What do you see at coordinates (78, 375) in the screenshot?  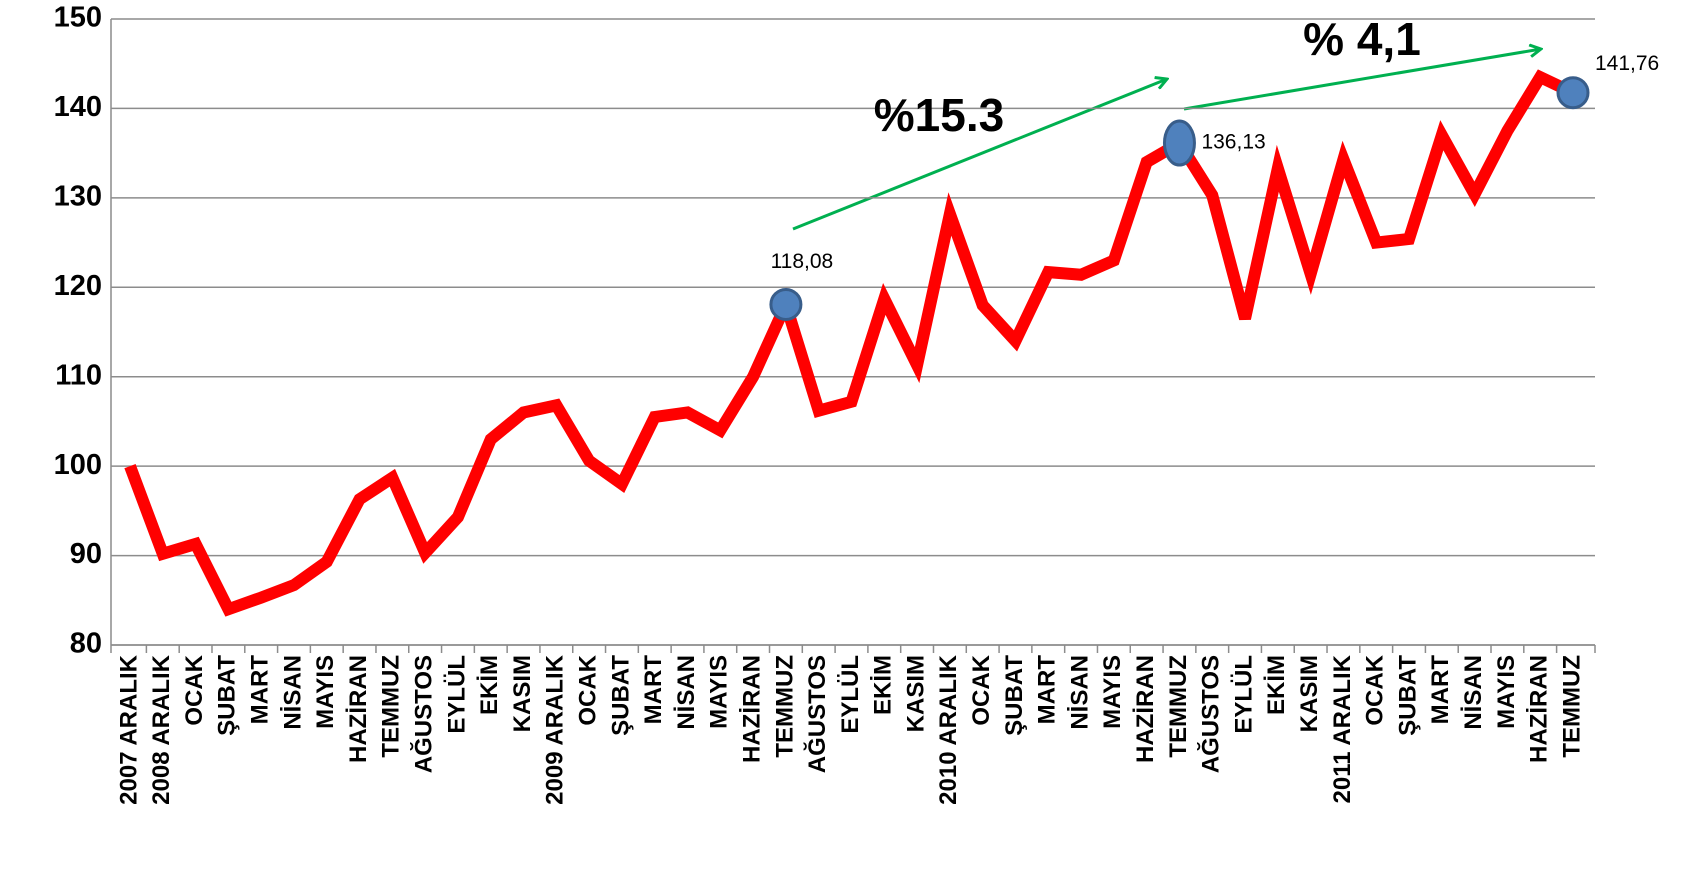 I see `y-tick-label: 110` at bounding box center [78, 375].